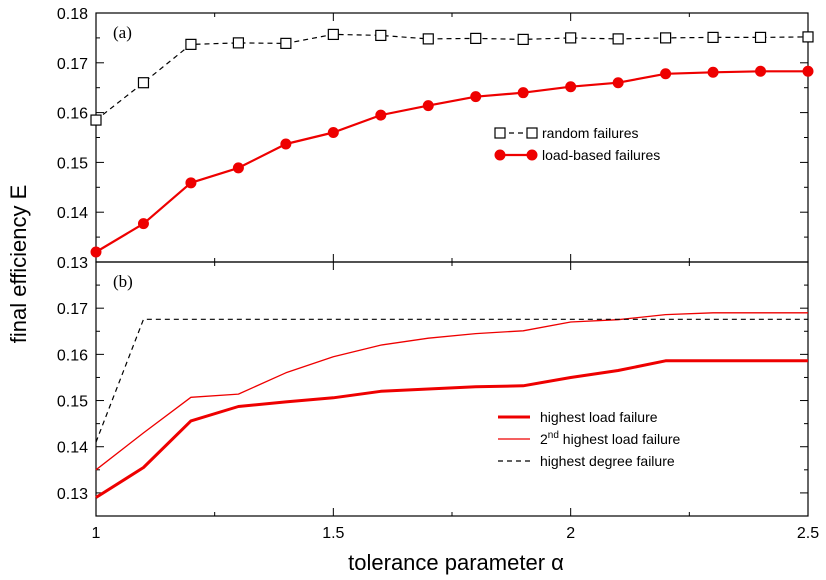  I want to click on series-line, so click(452, 77).